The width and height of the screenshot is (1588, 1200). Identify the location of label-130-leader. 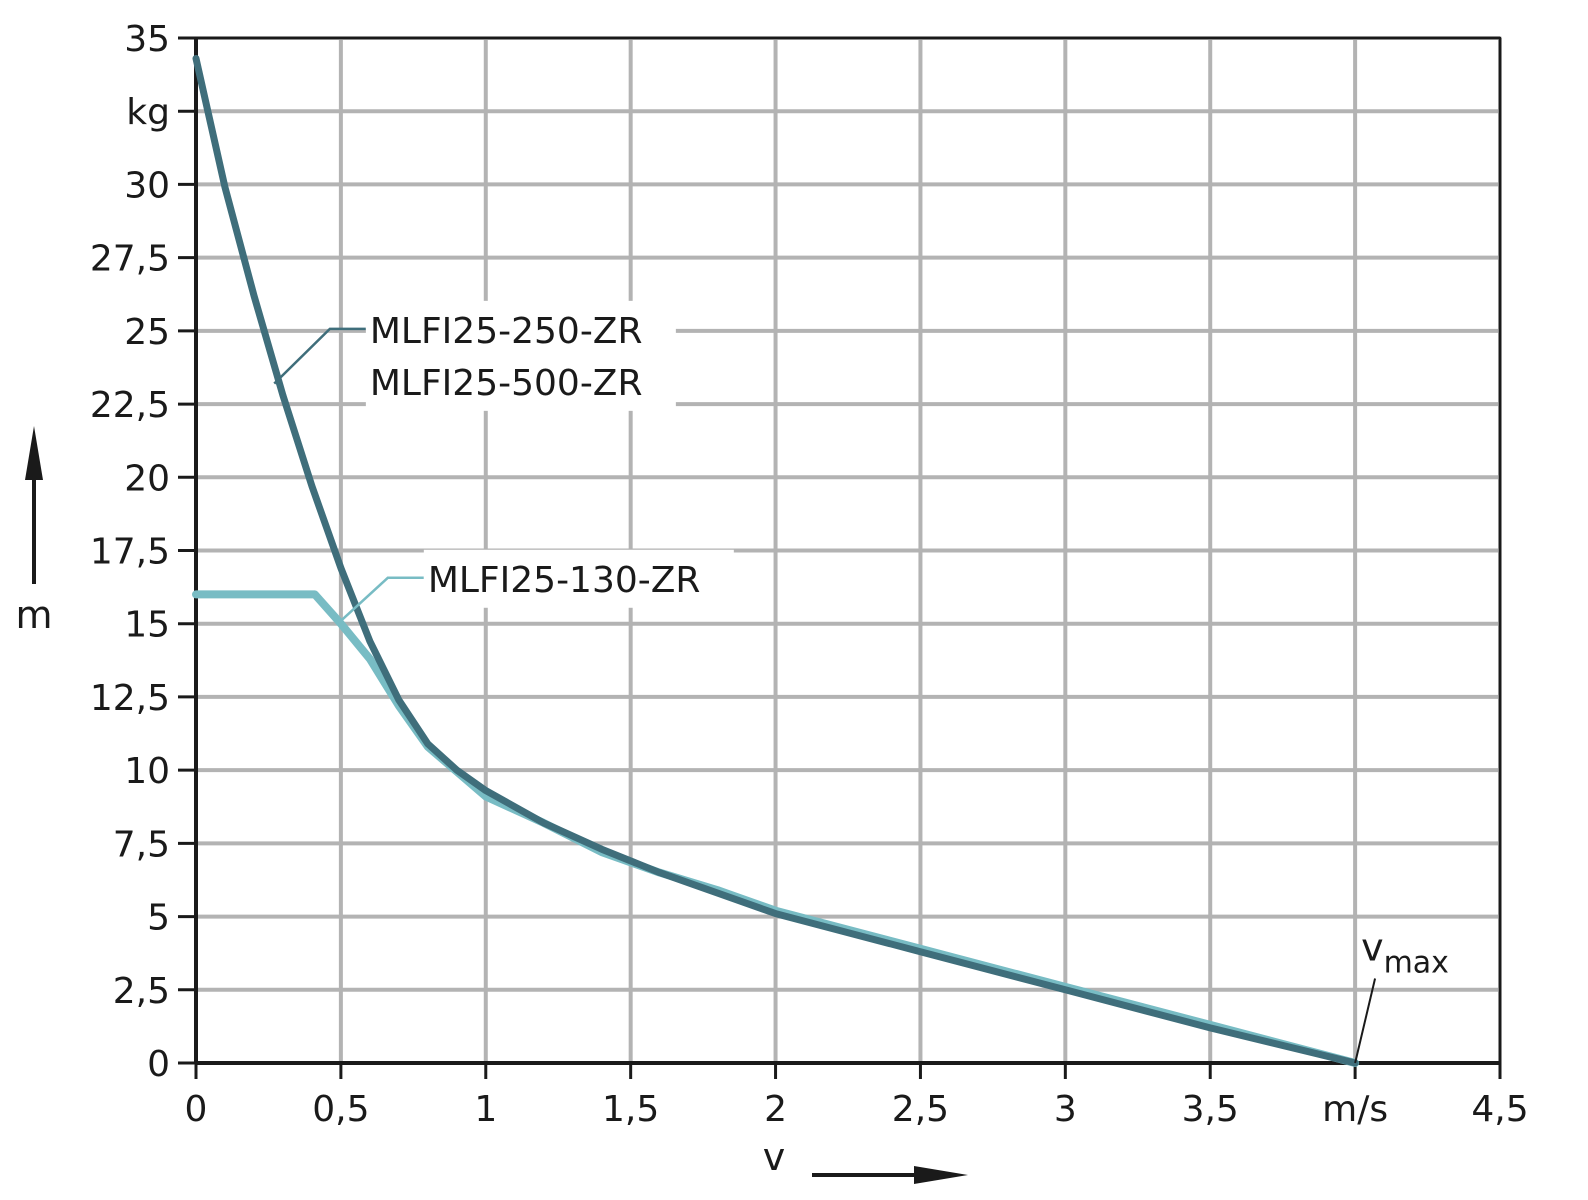
(382, 599).